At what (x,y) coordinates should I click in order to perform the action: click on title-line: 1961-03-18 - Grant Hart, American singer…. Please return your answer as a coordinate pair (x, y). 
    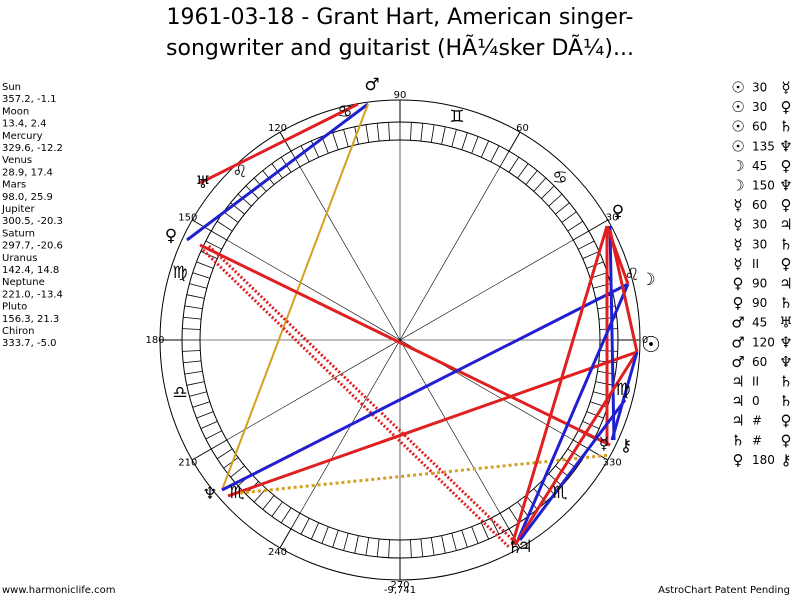
    Looking at the image, I should click on (400, 17).